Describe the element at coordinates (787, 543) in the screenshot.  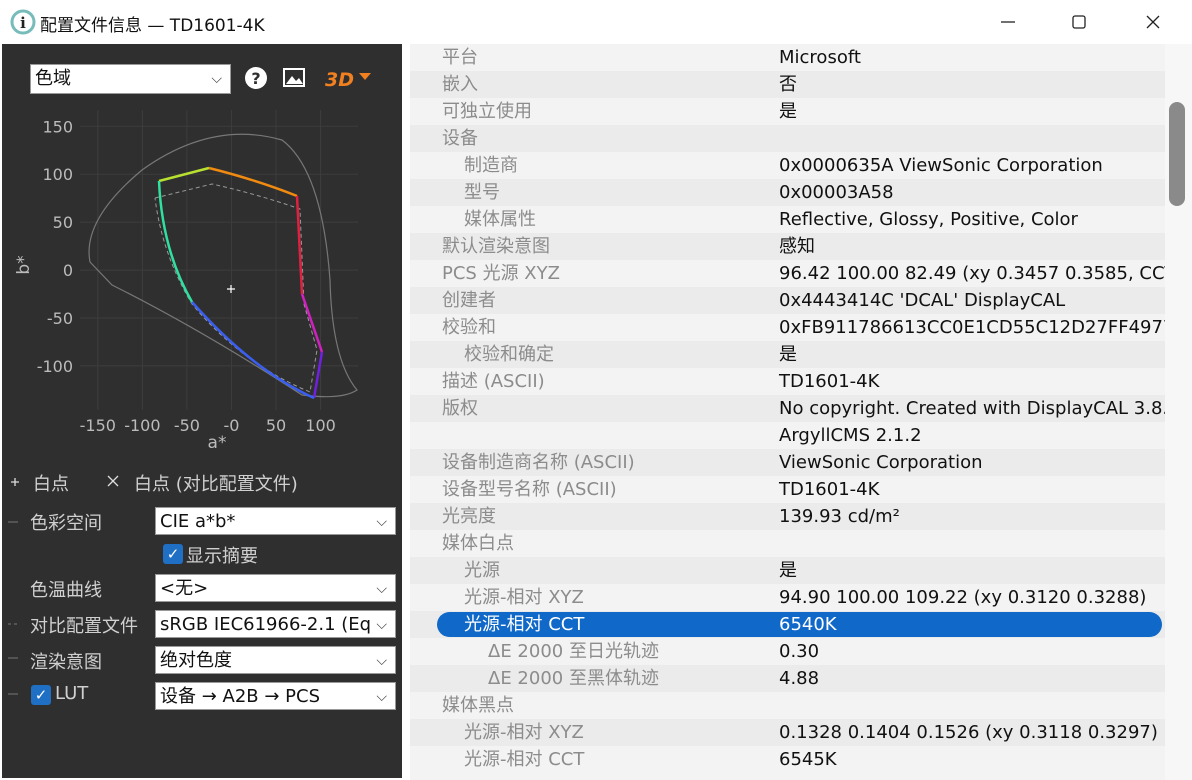
I see `info-row: 媒体白点` at that location.